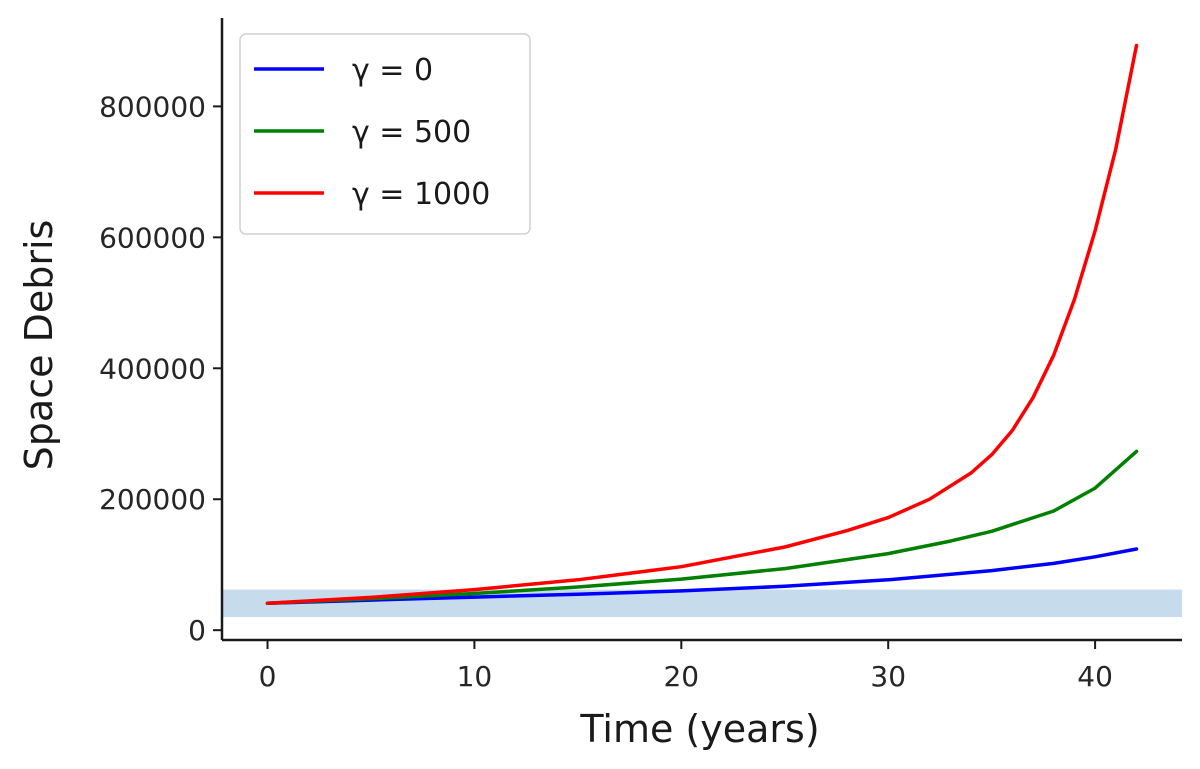 The height and width of the screenshot is (769, 1200). Describe the element at coordinates (268, 676) in the screenshot. I see `x-tick-label: 0` at that location.